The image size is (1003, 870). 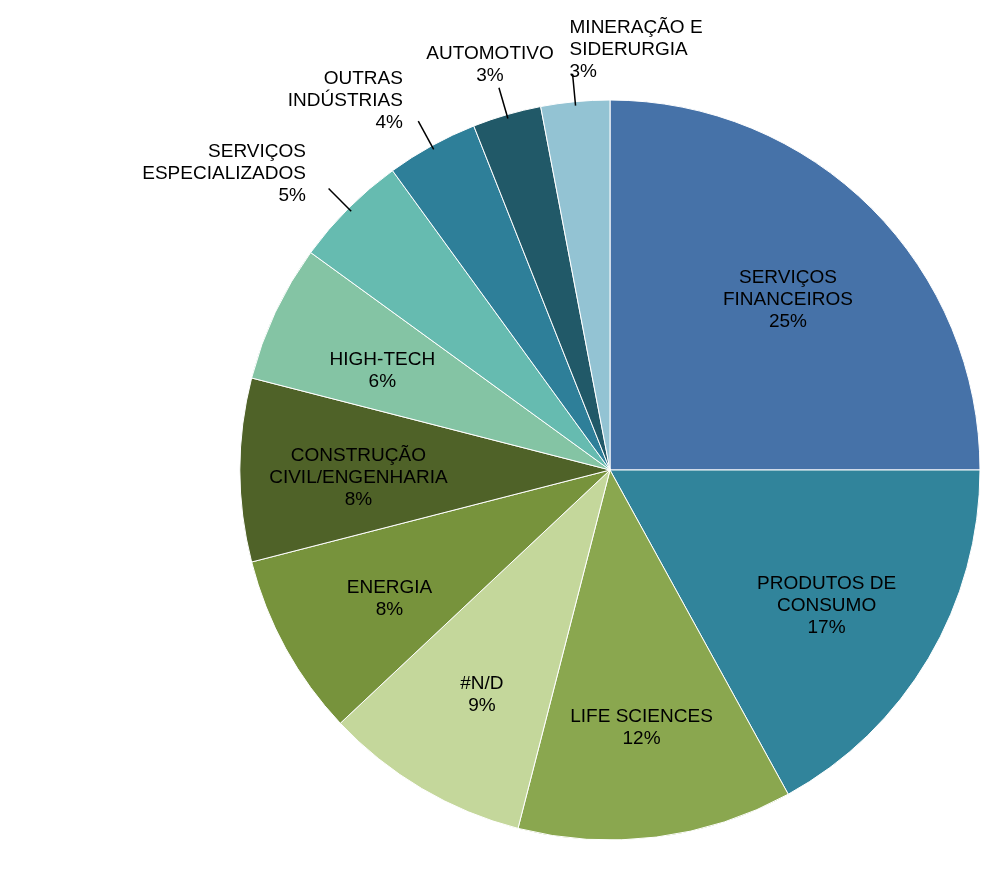 What do you see at coordinates (389, 122) in the screenshot?
I see `data-label: 4%` at bounding box center [389, 122].